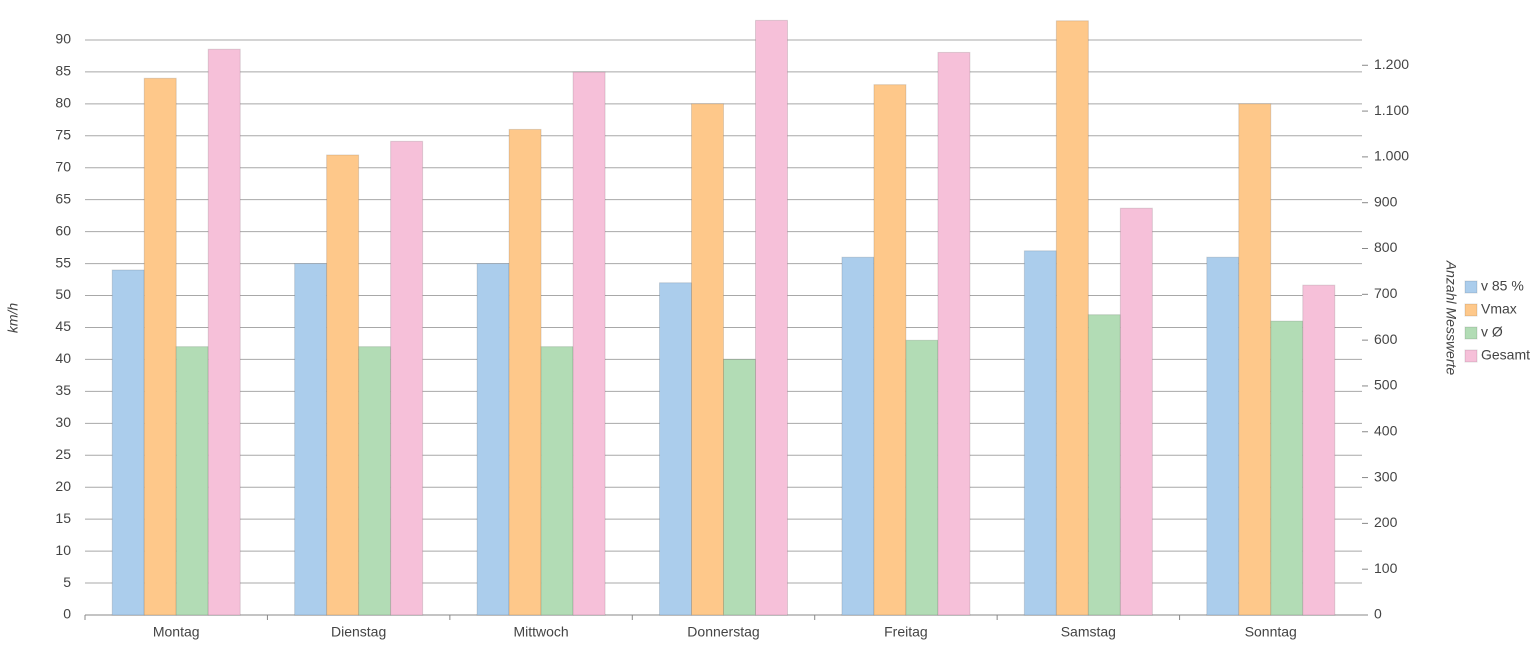  What do you see at coordinates (63, 454) in the screenshot?
I see `y-tick-label: 25` at bounding box center [63, 454].